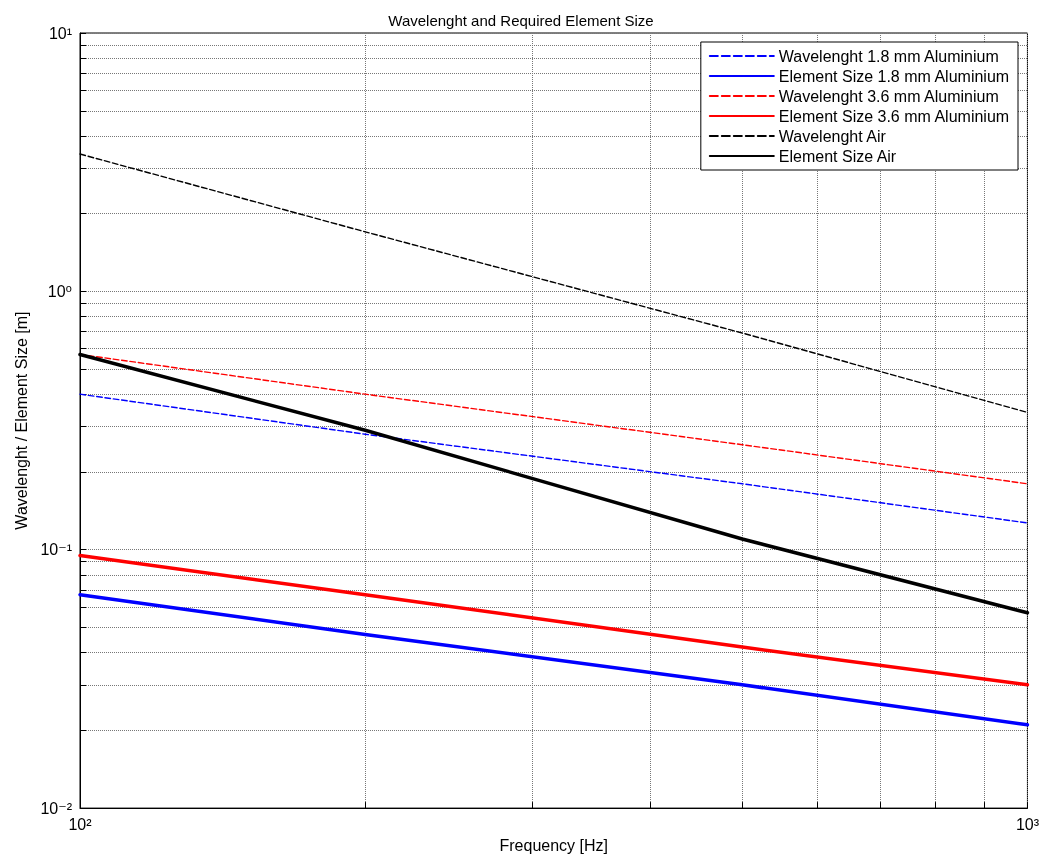 This screenshot has width=1042, height=858. Describe the element at coordinates (59, 291) in the screenshot. I see `y-tick-label: 10⁰` at that location.